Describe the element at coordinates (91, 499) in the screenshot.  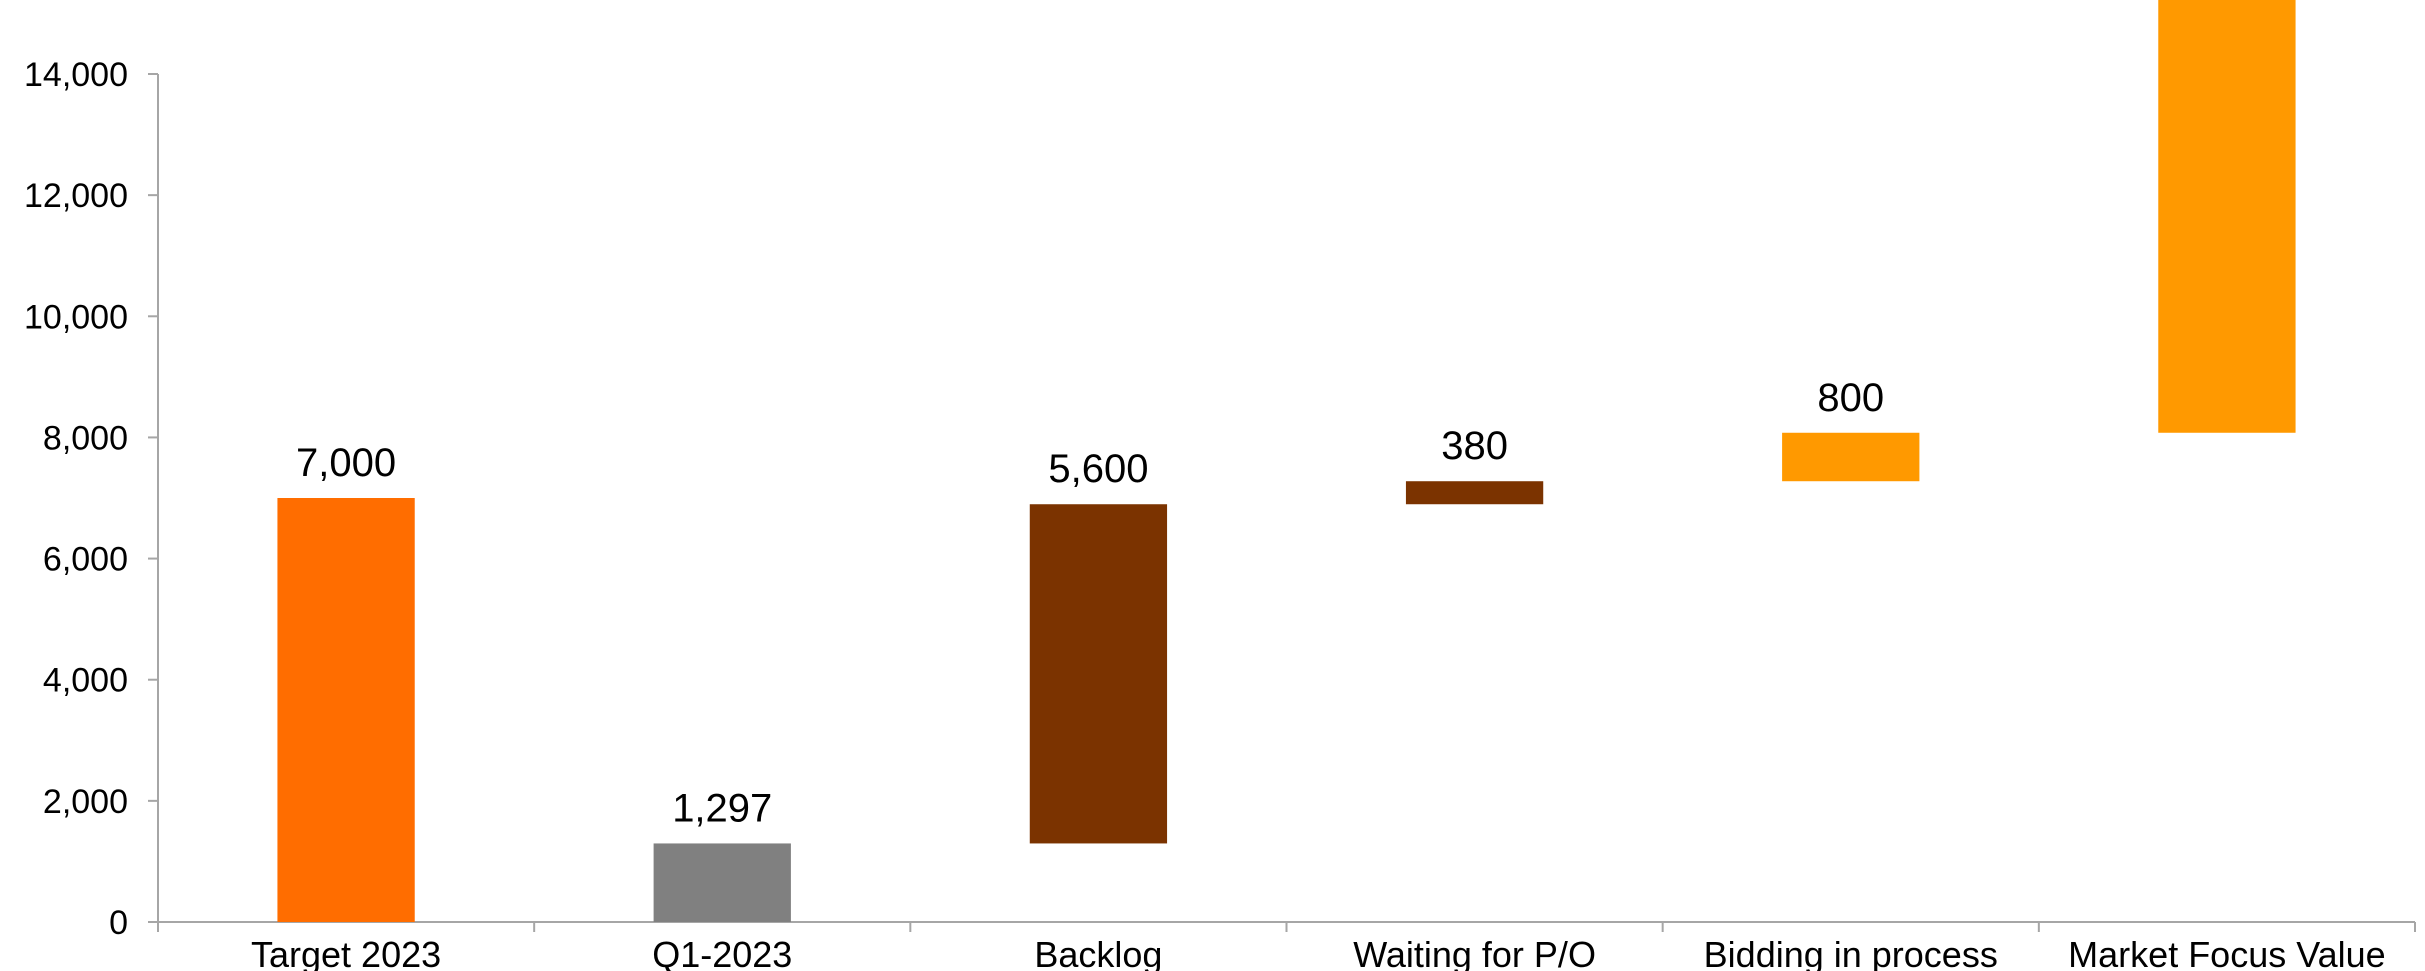
I see `y-axis: 0 2,000 4,000 6,000 8,000 10,000 12,000 14,000` at that location.